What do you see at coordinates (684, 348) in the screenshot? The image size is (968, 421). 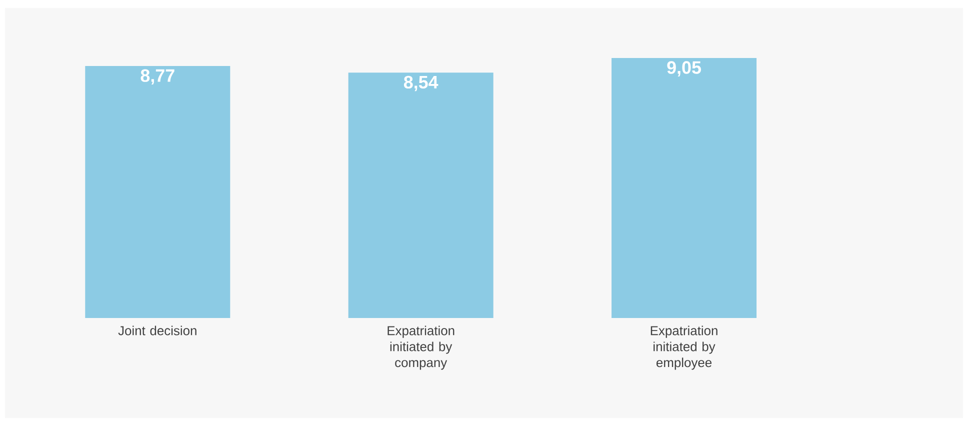 I see `x-tick-label: Expatriation initiated by employee` at bounding box center [684, 348].